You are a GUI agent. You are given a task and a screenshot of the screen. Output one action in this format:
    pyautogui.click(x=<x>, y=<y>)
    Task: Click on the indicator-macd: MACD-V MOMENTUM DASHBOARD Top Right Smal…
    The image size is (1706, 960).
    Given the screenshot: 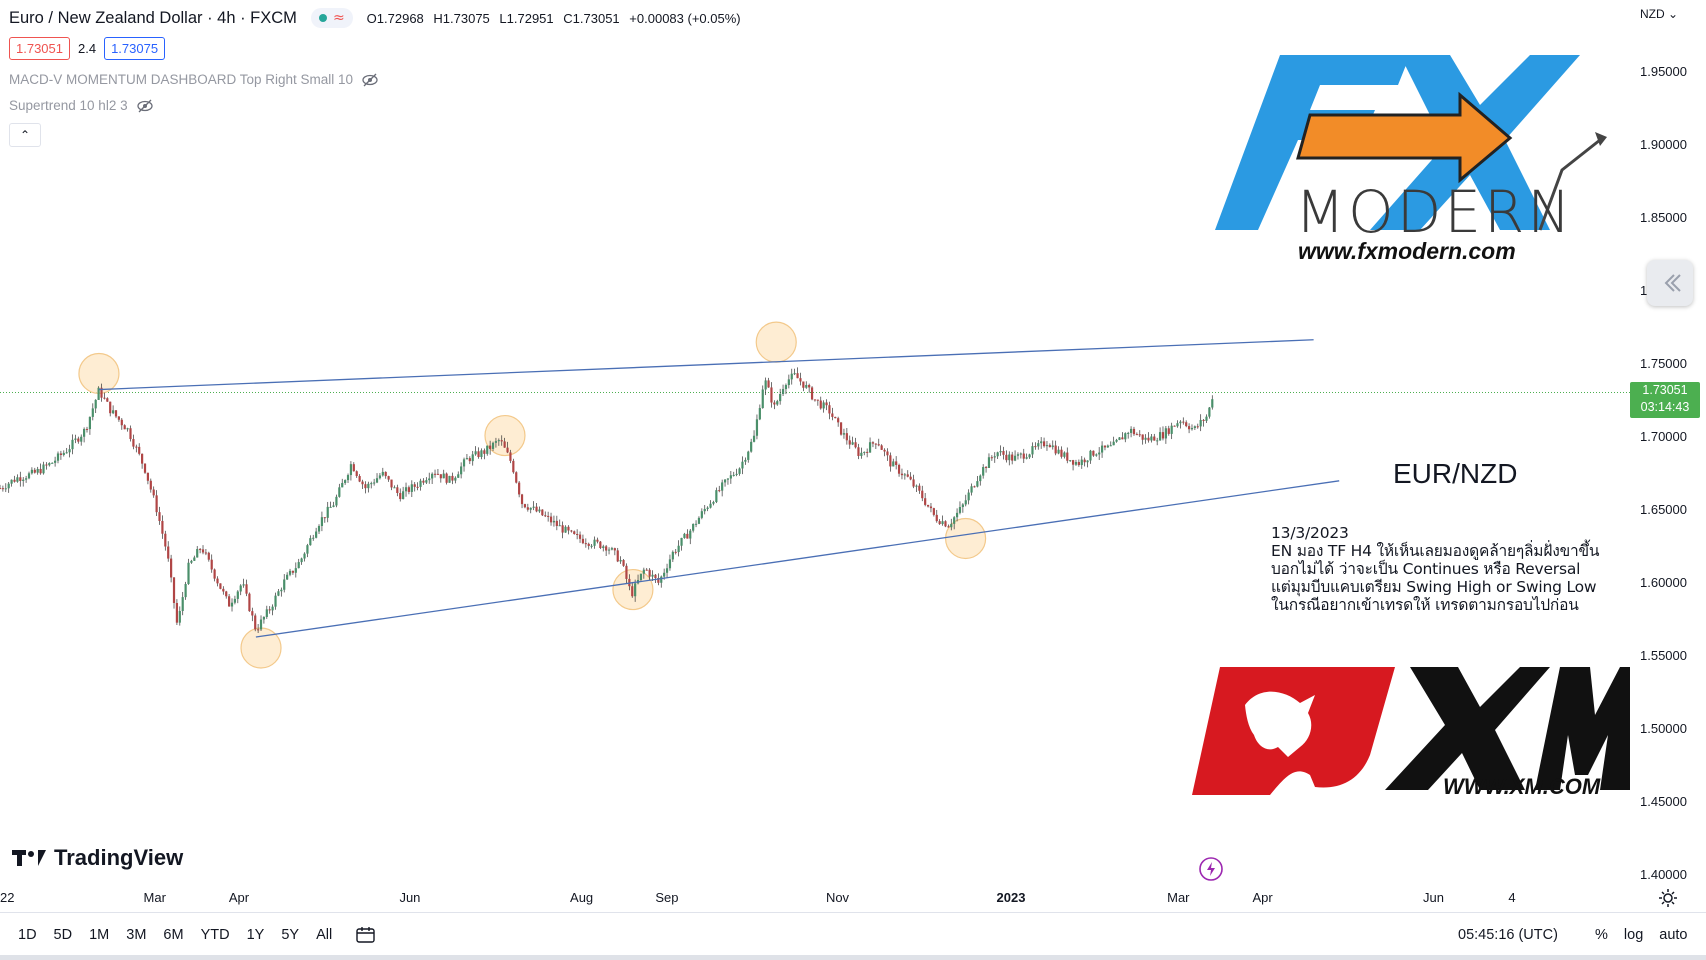 What is the action you would take?
    pyautogui.click(x=194, y=79)
    